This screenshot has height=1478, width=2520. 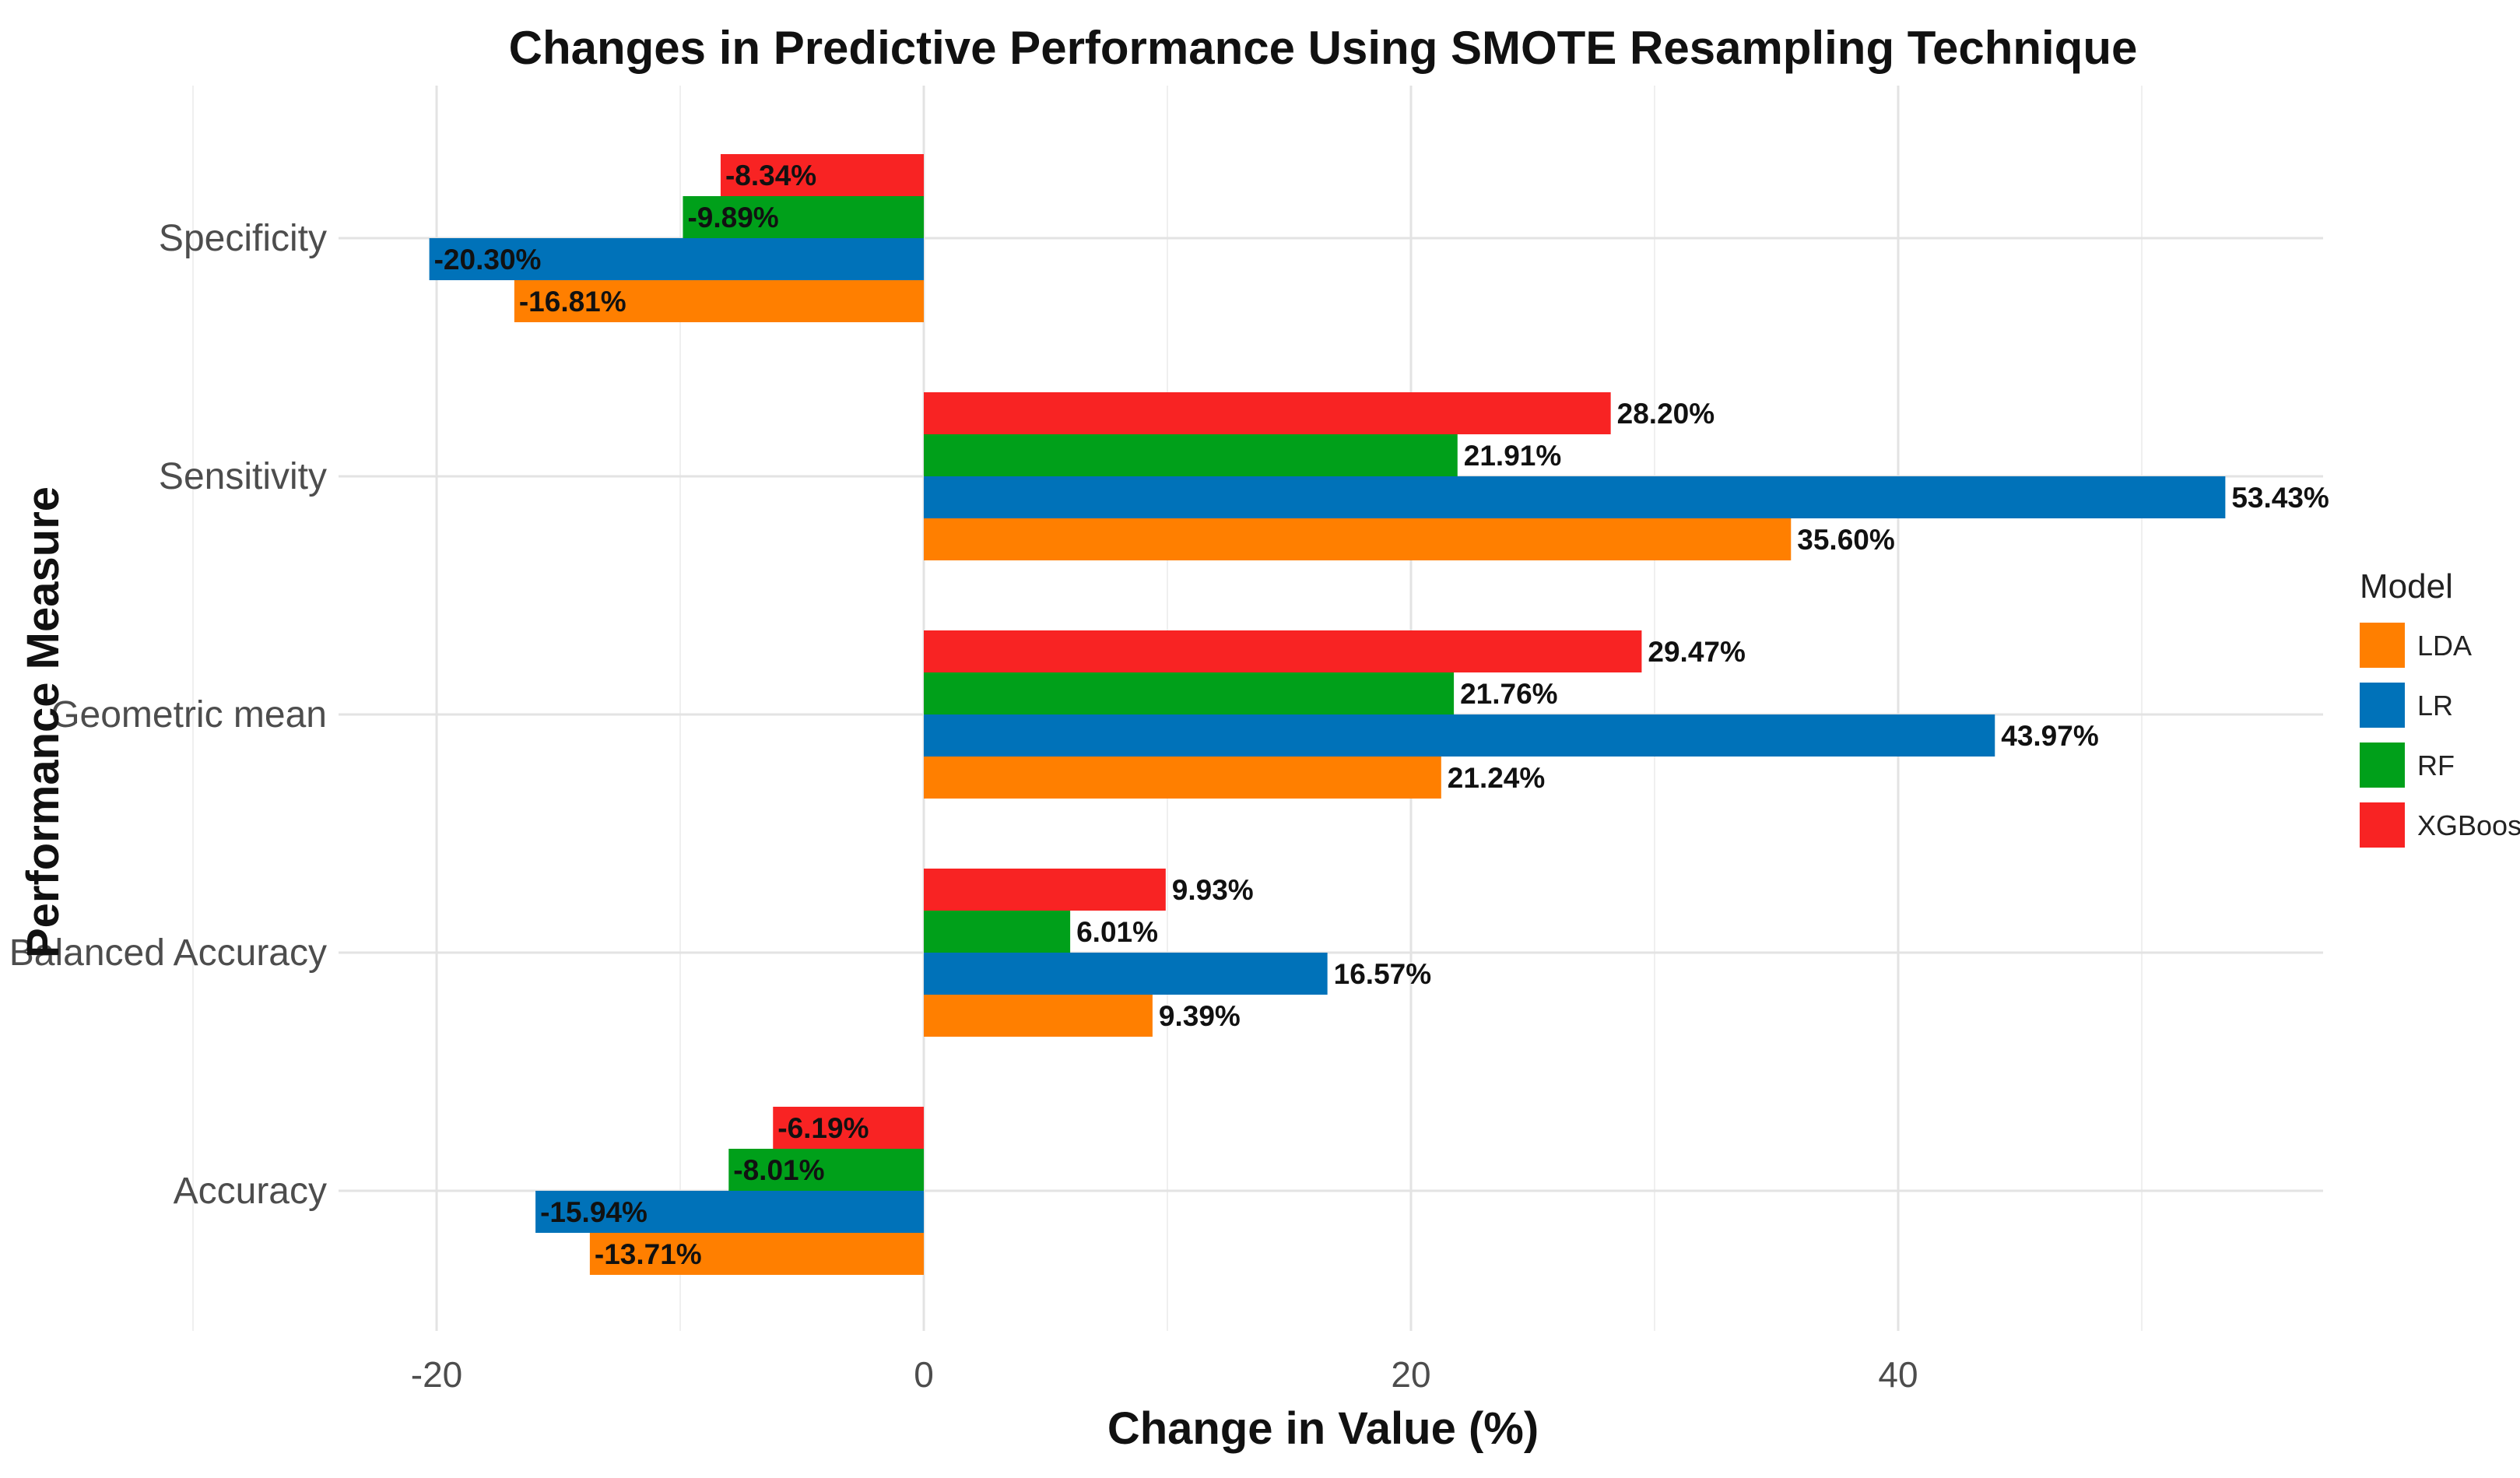 I want to click on bar-data-label: 53.43%, so click(x=2280, y=498).